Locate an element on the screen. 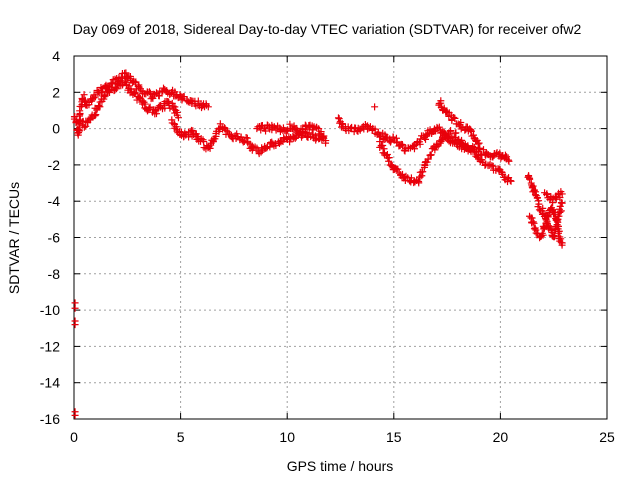 The image size is (640, 480). y-tick-label: -14 is located at coordinates (50, 383).